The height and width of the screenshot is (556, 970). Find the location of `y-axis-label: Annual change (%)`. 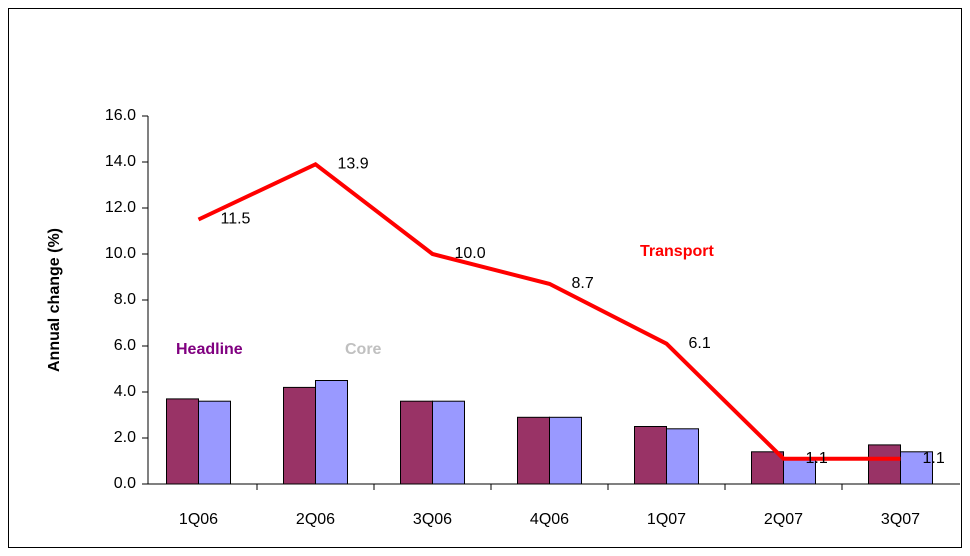

y-axis-label: Annual change (%) is located at coordinates (54, 300).